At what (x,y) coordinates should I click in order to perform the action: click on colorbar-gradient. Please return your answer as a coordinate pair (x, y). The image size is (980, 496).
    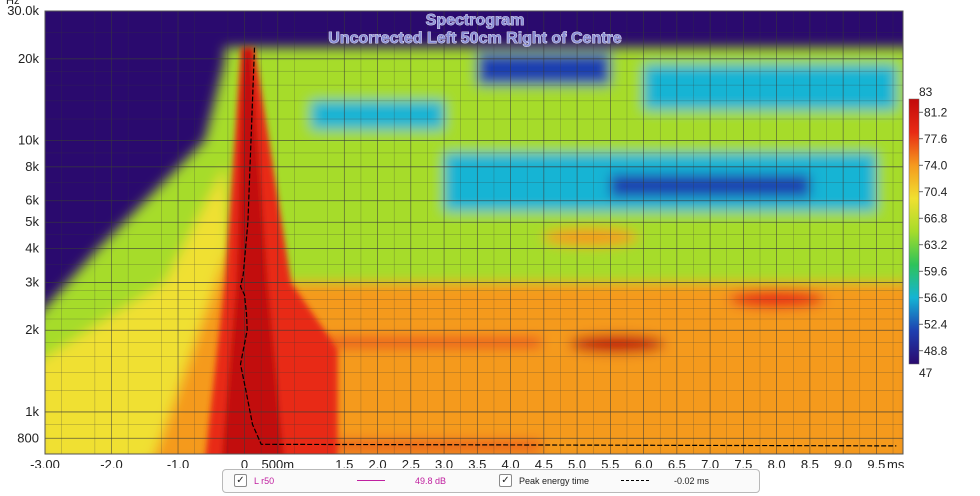
    Looking at the image, I should click on (914, 231).